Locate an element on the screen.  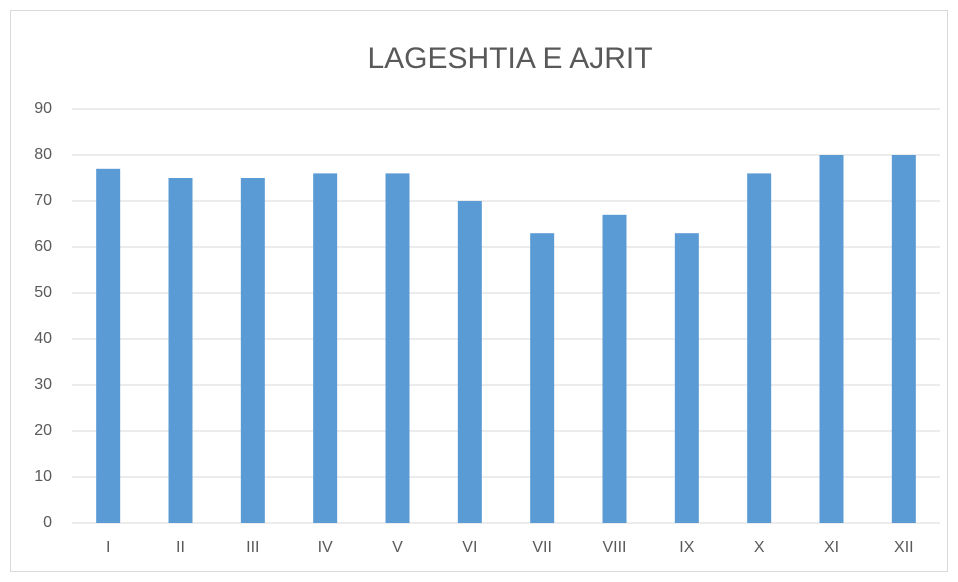
y-tick-label: 60 is located at coordinates (43, 246).